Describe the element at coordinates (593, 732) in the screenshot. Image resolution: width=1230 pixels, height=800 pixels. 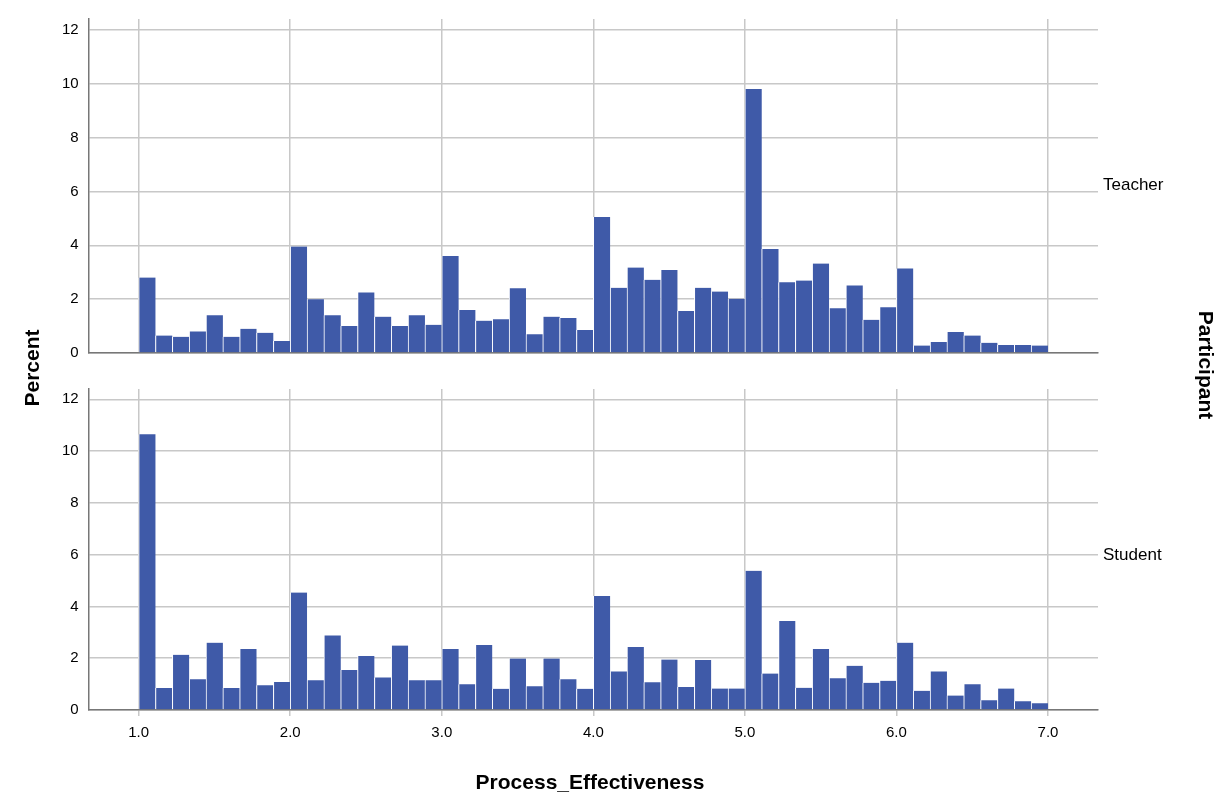
I see `x-tick-label: 4.0` at that location.